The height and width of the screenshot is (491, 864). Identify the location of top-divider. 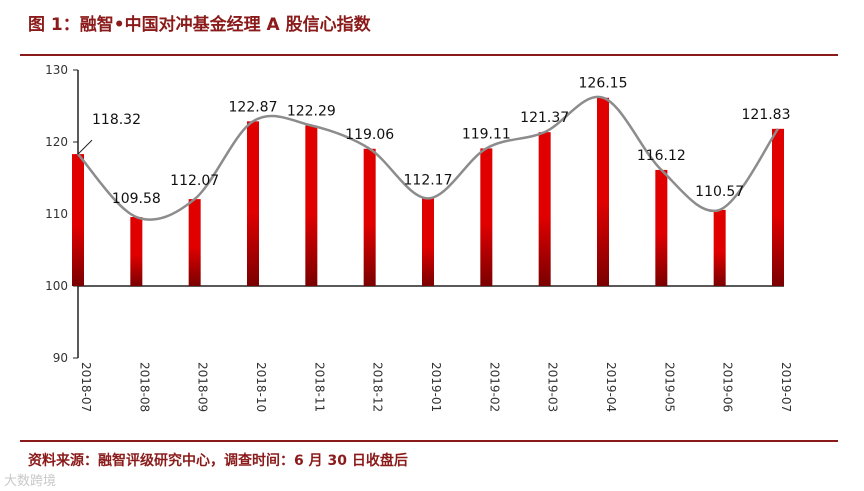
(429, 55).